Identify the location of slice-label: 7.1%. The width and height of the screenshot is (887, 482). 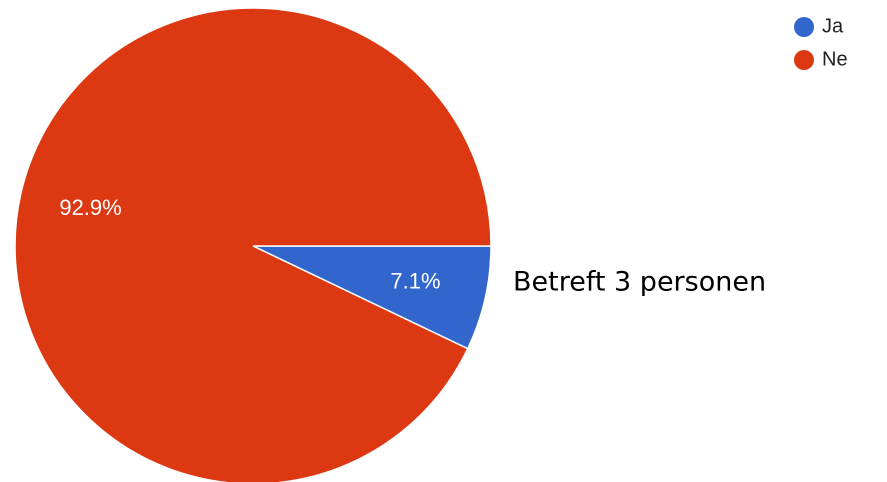
(415, 281).